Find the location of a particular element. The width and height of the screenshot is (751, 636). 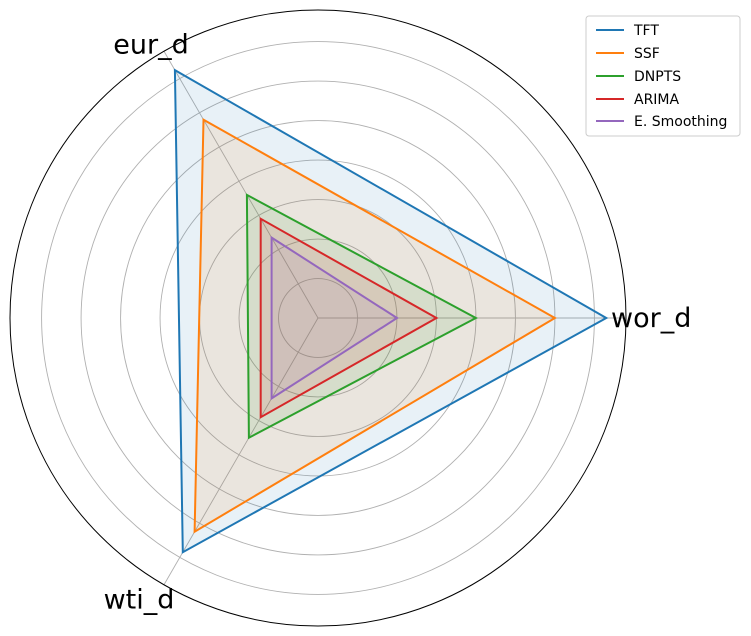

legend-label-tft: TFT is located at coordinates (646, 31).